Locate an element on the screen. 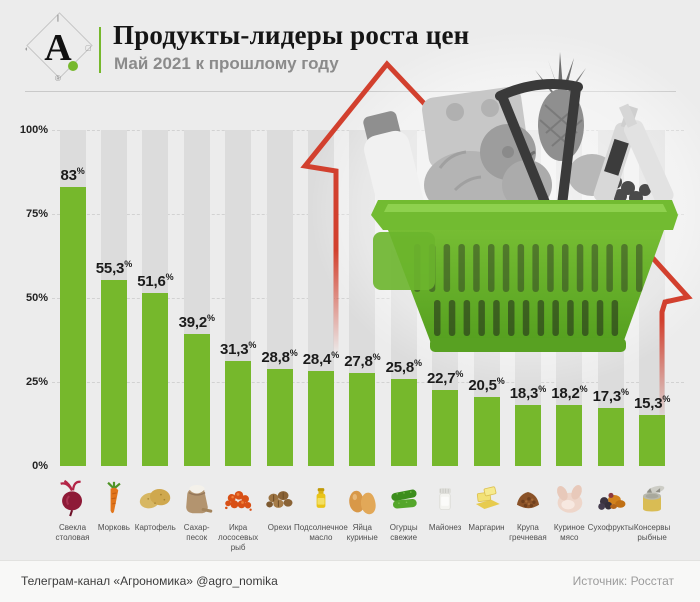 The height and width of the screenshot is (602, 700). footer-channel: Телеграм-канал «Агрономика» @agro_nomika is located at coordinates (149, 581).